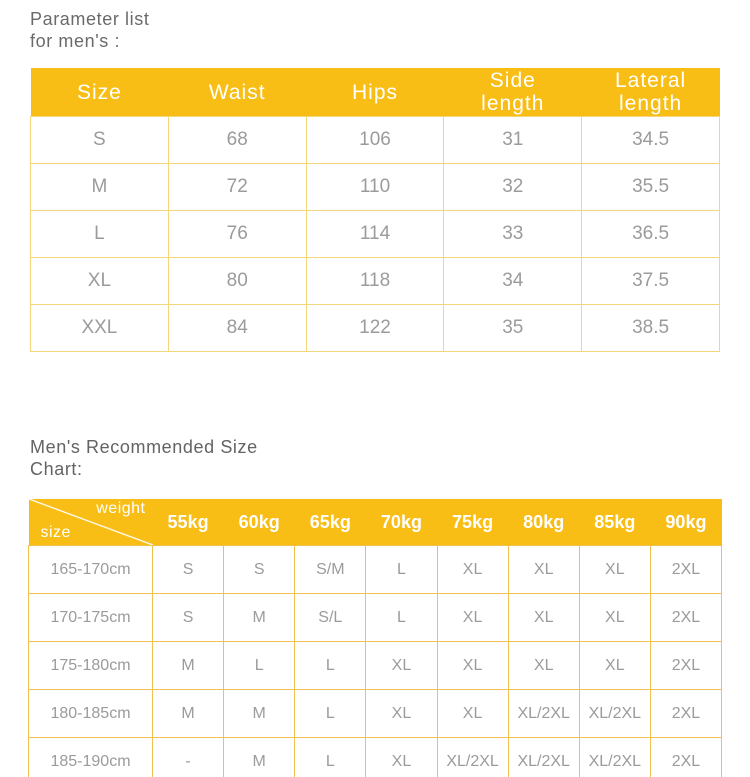 This screenshot has width=750, height=777. I want to click on hips-cell: 110, so click(375, 187).